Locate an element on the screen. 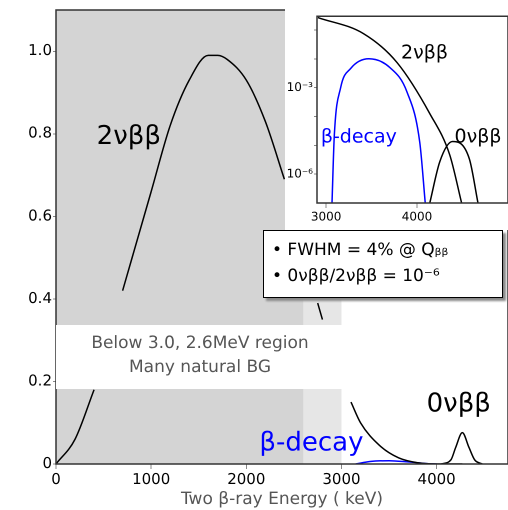 Image resolution: width=508 pixels, height=510 pixels. y-tick-label: 0.2 is located at coordinates (40, 380).